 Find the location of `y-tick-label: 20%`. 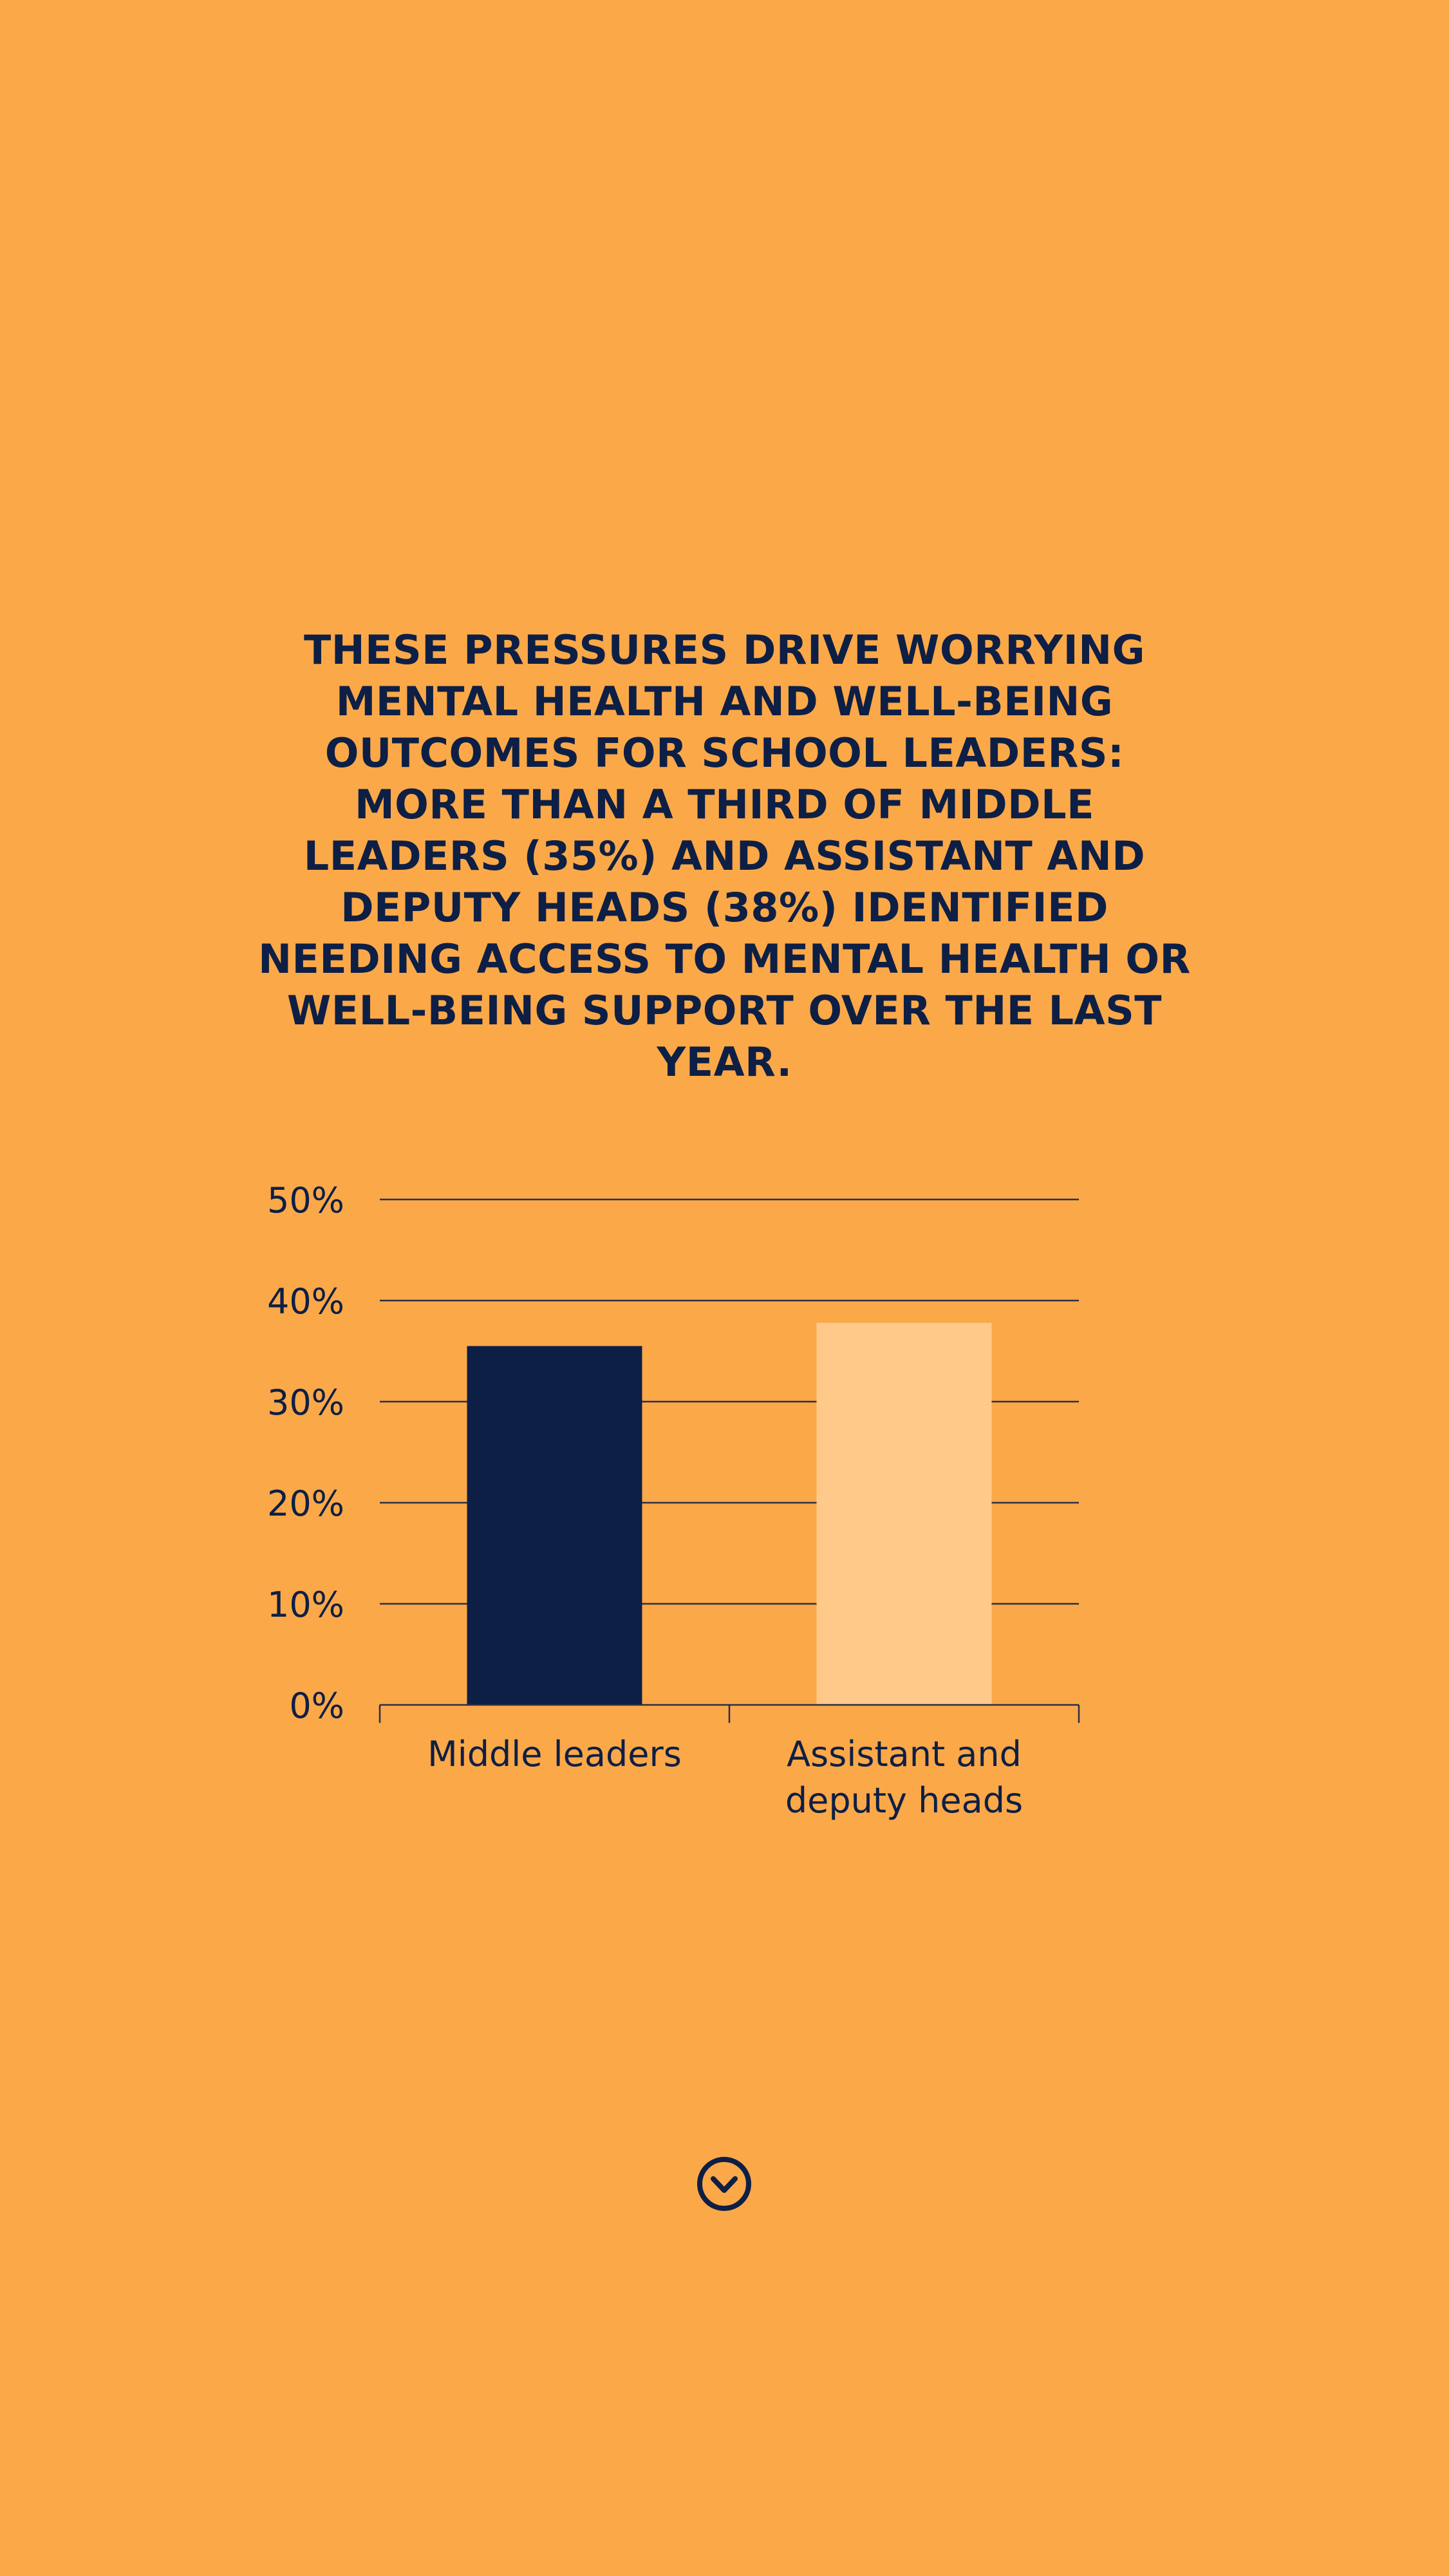

y-tick-label: 20% is located at coordinates (305, 1503).